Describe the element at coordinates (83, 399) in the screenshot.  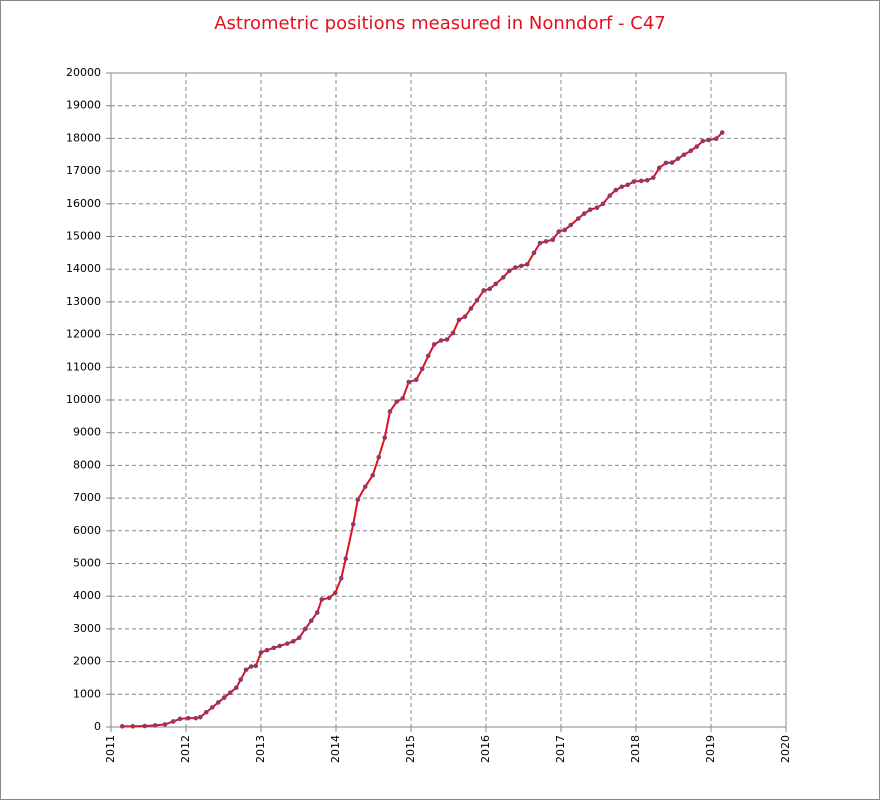
I see `y-tick-label: 10000` at that location.